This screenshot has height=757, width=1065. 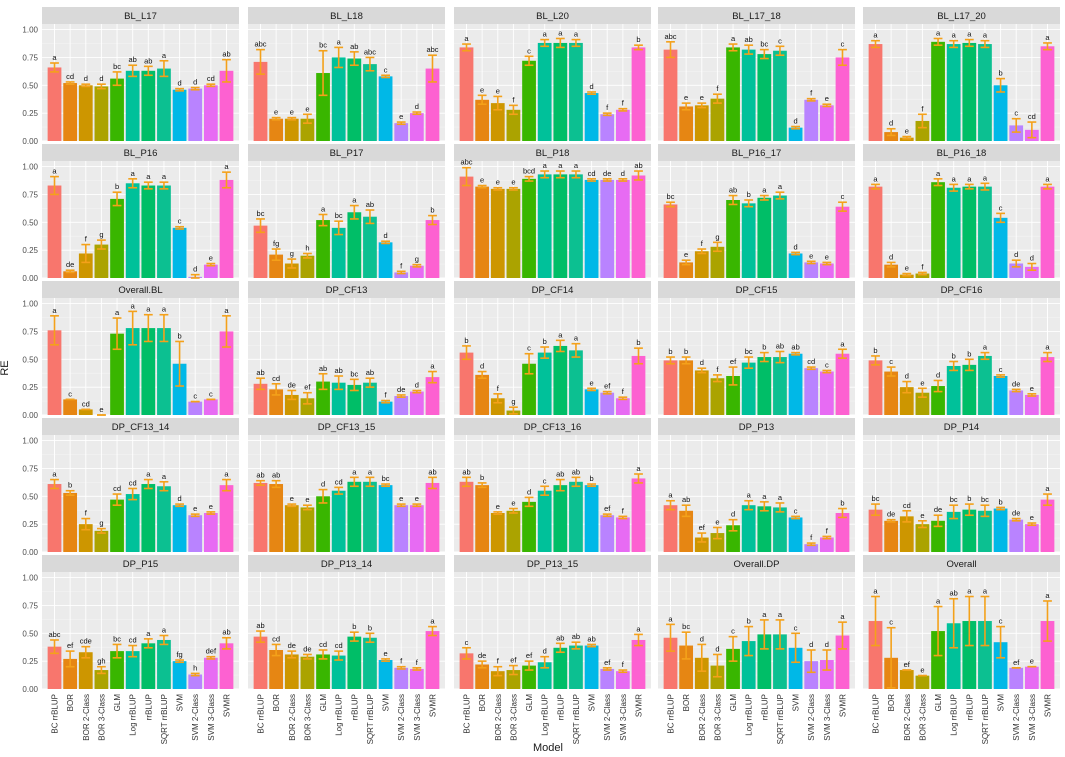 What do you see at coordinates (1016, 717) in the screenshot?
I see `x-tick-label: SVM 2-Class` at bounding box center [1016, 717].